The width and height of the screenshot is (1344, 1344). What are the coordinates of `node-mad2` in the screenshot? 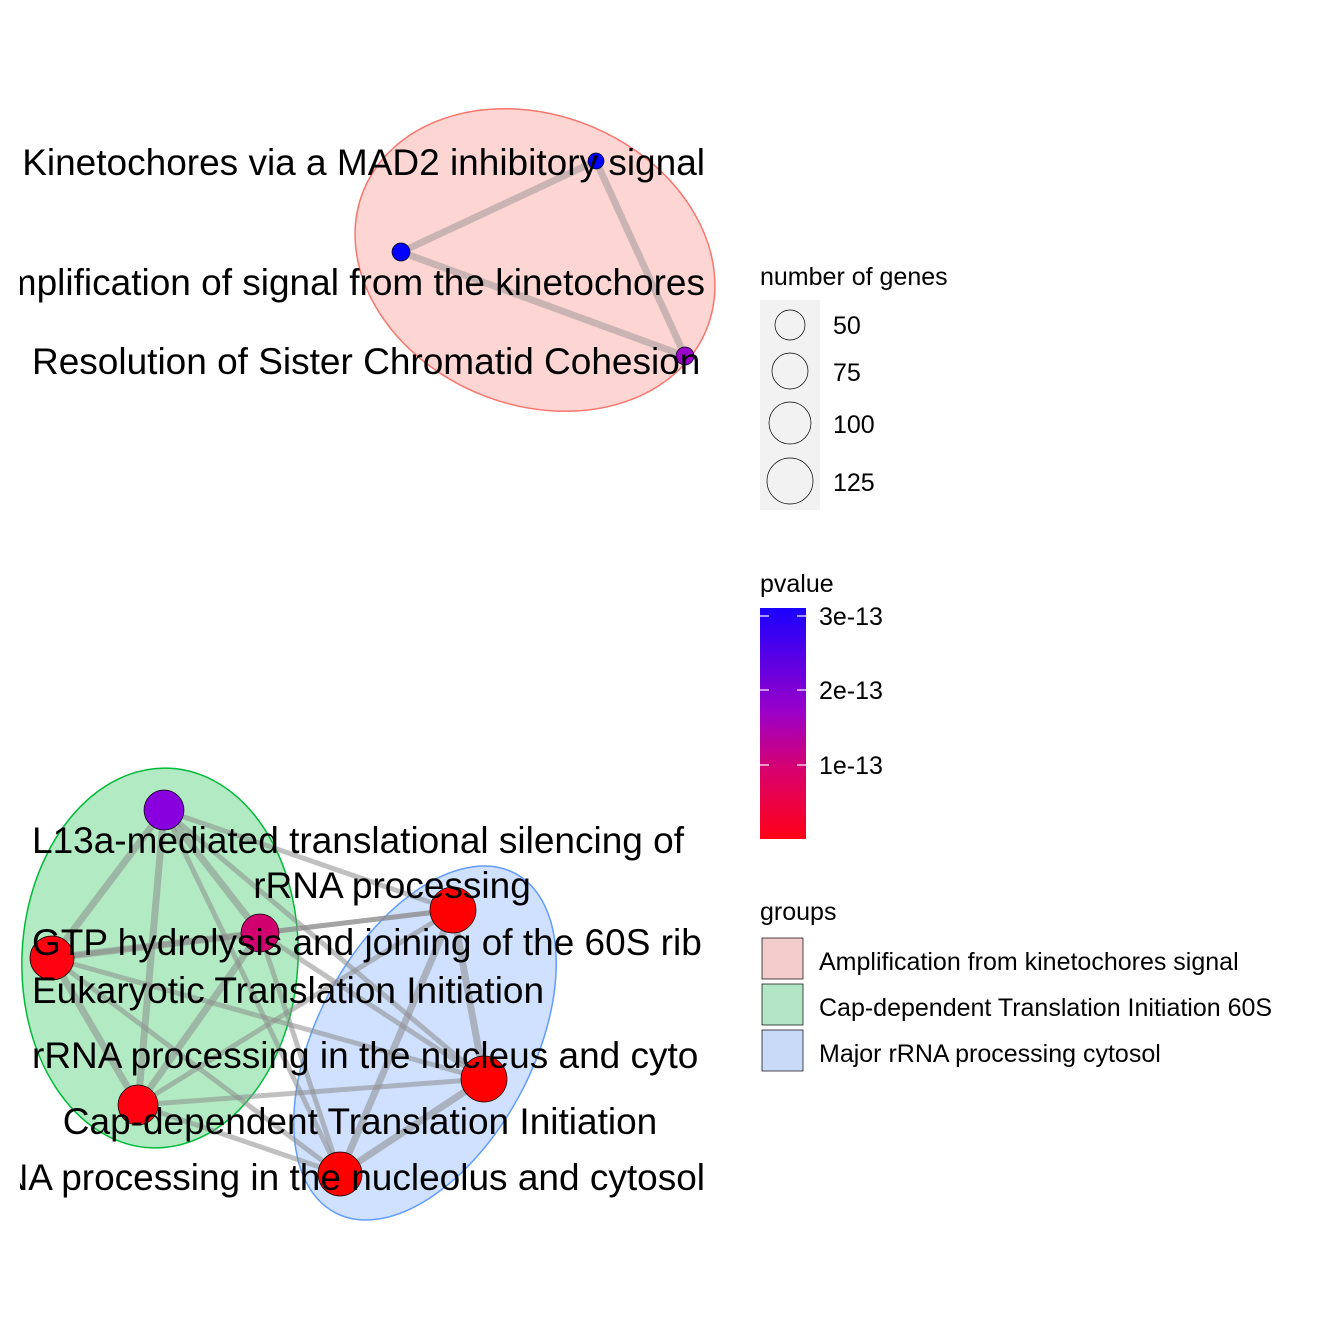 It's located at (596, 161).